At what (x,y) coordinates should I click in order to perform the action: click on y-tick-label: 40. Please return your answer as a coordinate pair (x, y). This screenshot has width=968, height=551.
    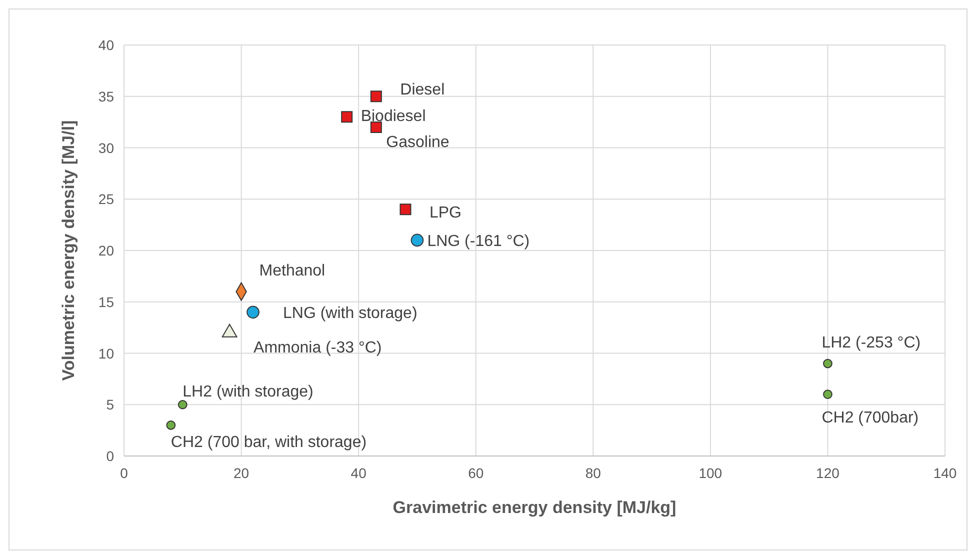
    Looking at the image, I should click on (106, 45).